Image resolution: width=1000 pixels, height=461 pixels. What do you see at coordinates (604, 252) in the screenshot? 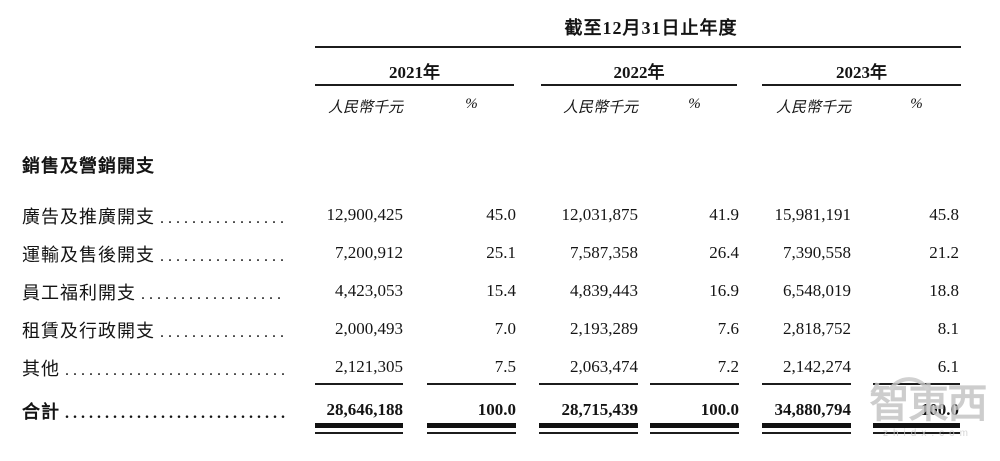
I see `cell-2022-amount: 7,587,358` at bounding box center [604, 252].